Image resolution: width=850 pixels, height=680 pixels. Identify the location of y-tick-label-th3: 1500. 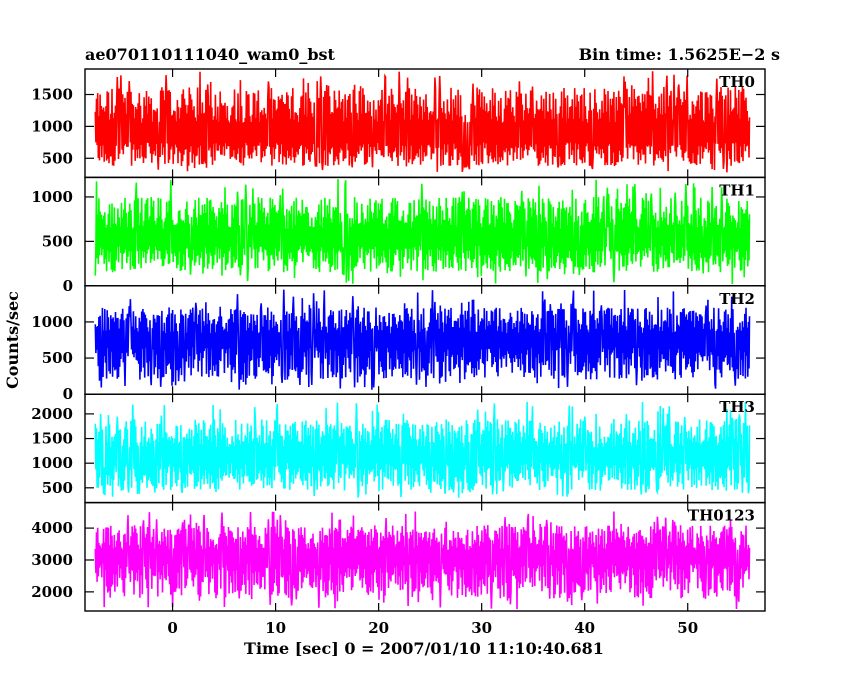
(52, 439).